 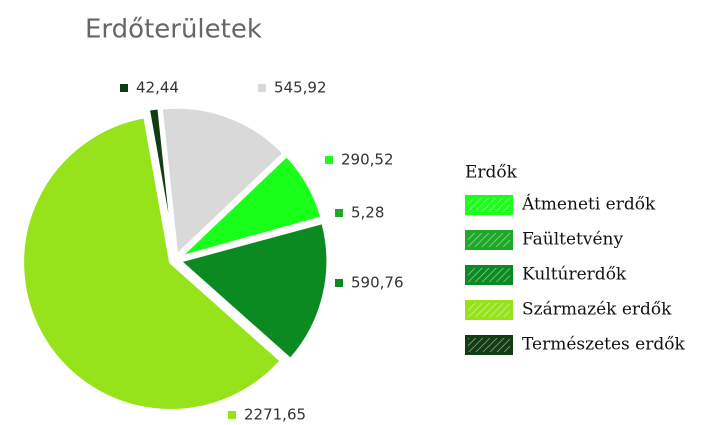 I want to click on data-label: 2271,65, so click(x=275, y=415).